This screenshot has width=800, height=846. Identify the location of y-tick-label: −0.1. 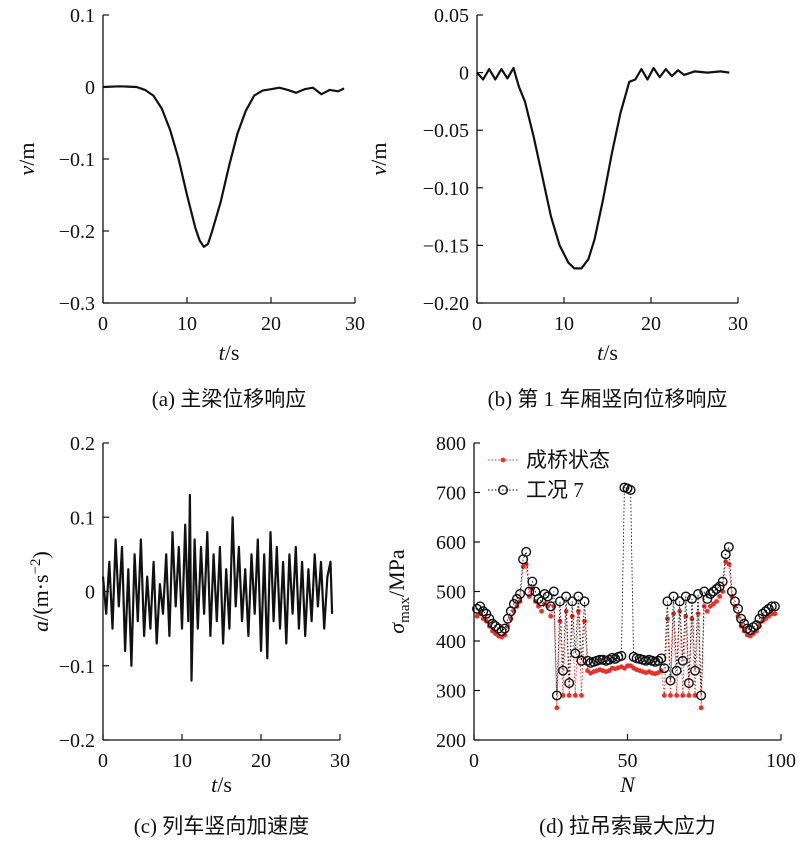
(77, 160).